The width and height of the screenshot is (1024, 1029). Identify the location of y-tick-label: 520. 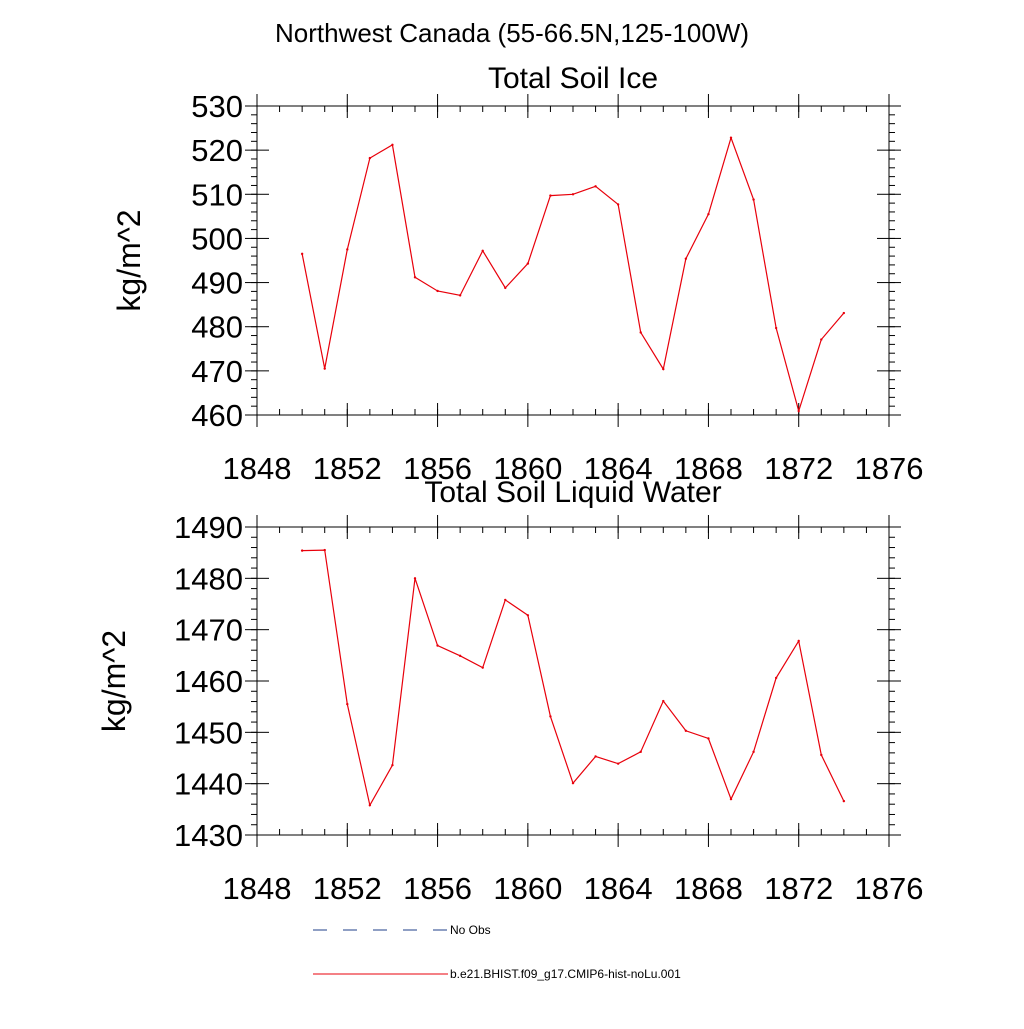
(217, 150).